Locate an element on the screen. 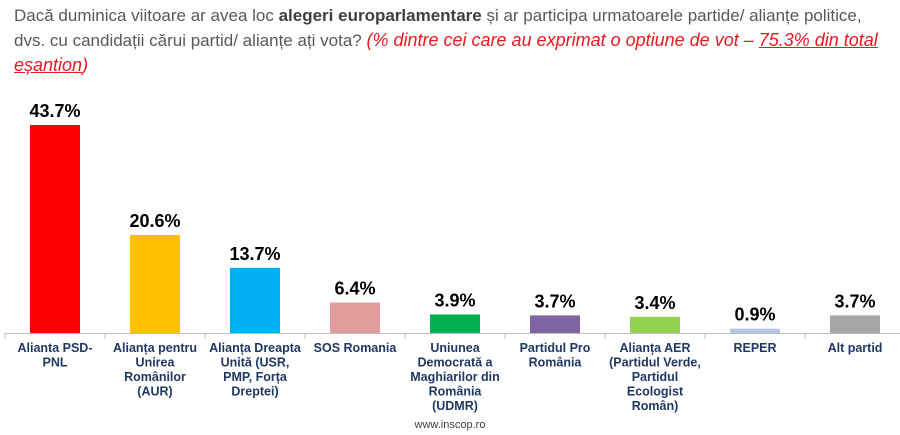 This screenshot has height=435, width=900. category-label: REPER is located at coordinates (754, 348).